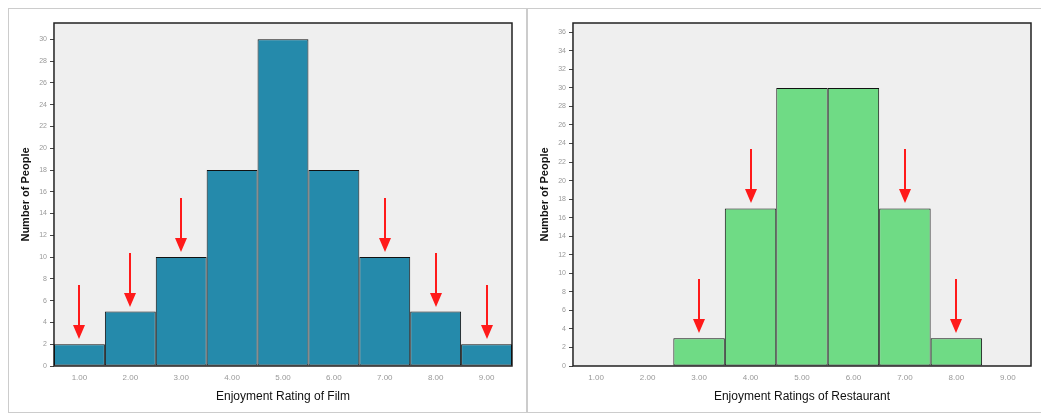 The image size is (1041, 419). Describe the element at coordinates (283, 396) in the screenshot. I see `x-axis-title: Enjoyment Rating of Film` at that location.